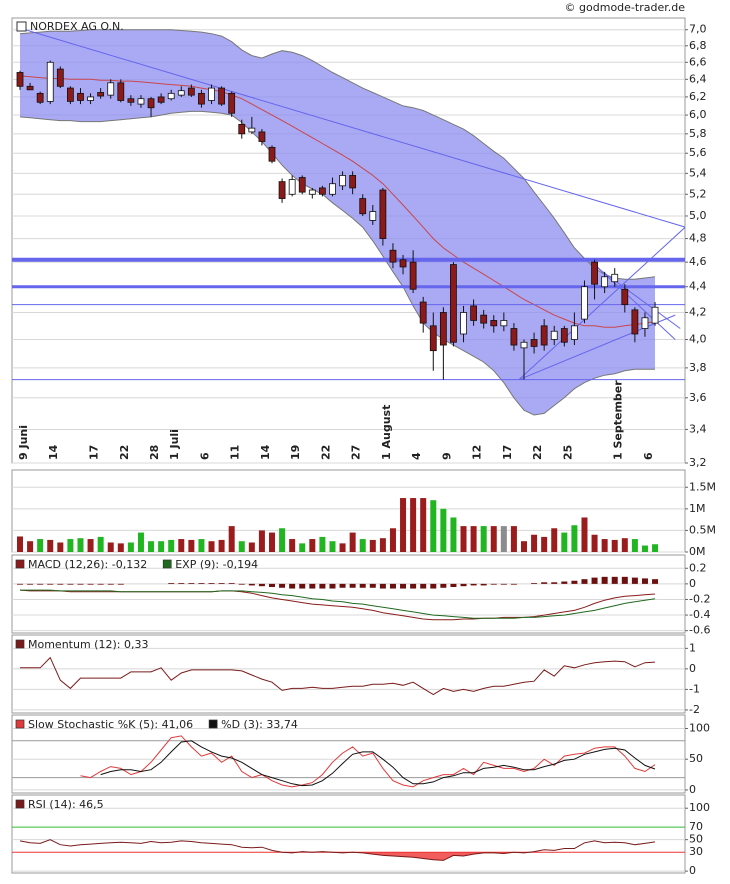 The width and height of the screenshot is (730, 884). I want to click on y-tick-label: 4,4, so click(698, 286).